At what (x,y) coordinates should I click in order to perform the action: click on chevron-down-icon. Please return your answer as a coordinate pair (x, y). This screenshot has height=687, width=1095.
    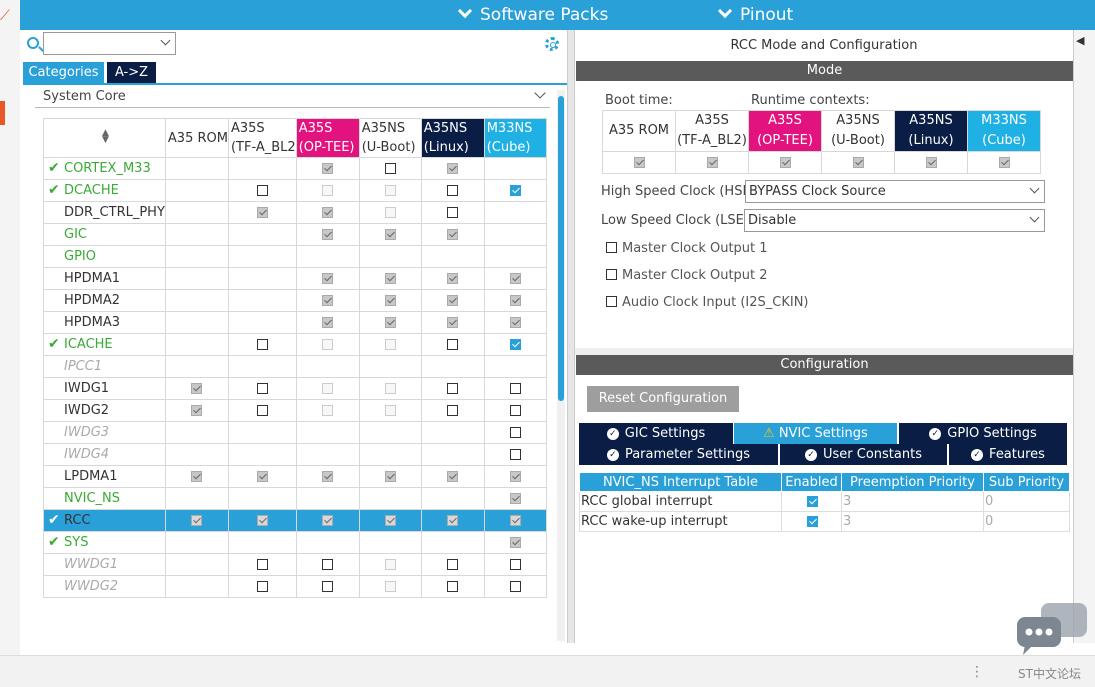
    Looking at the image, I should click on (540, 93).